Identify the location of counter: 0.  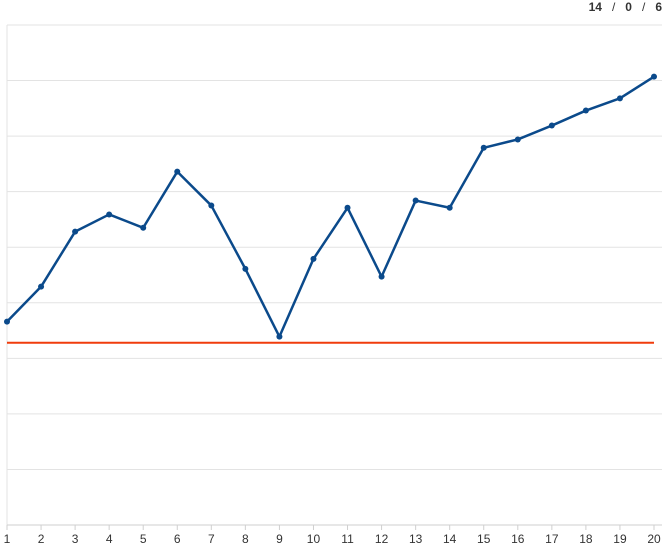
(628, 7).